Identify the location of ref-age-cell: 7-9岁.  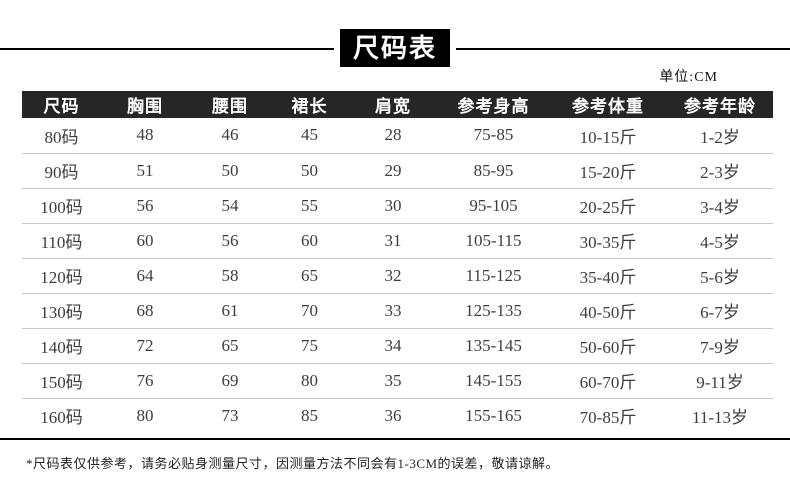
(720, 346).